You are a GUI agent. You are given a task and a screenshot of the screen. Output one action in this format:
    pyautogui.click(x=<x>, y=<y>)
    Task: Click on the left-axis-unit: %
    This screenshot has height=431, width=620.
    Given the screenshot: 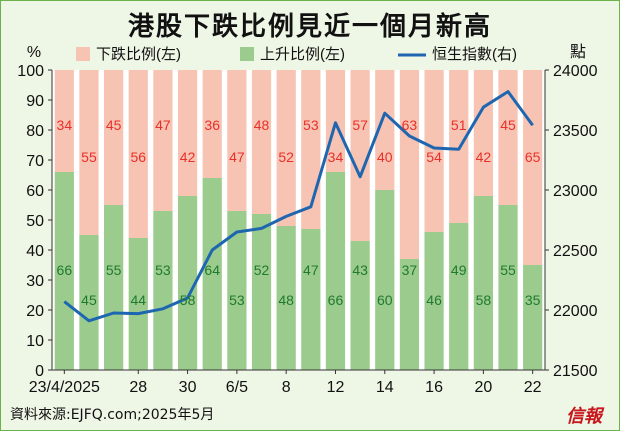 What is the action you would take?
    pyautogui.click(x=34, y=52)
    